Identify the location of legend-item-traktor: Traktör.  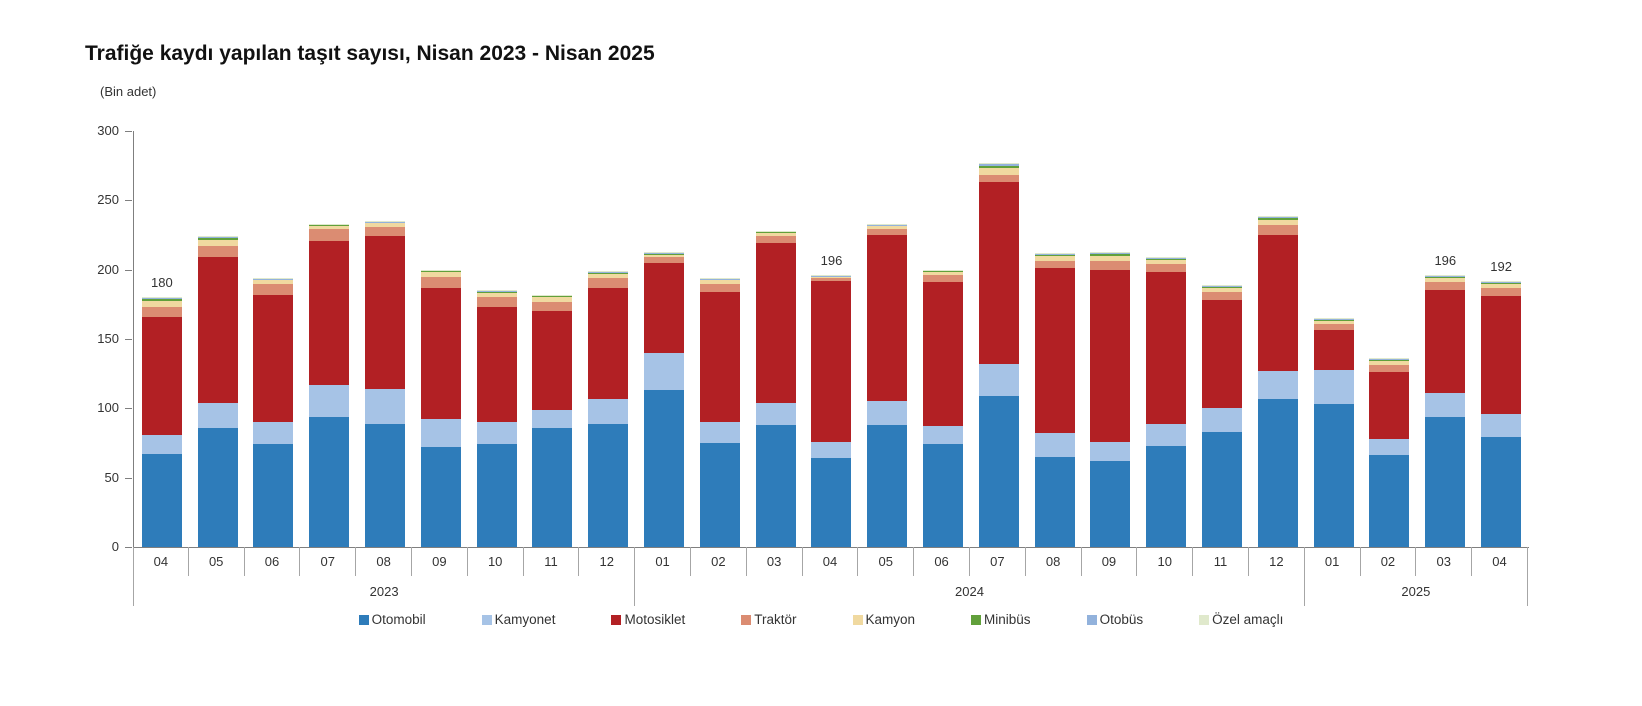
(769, 619).